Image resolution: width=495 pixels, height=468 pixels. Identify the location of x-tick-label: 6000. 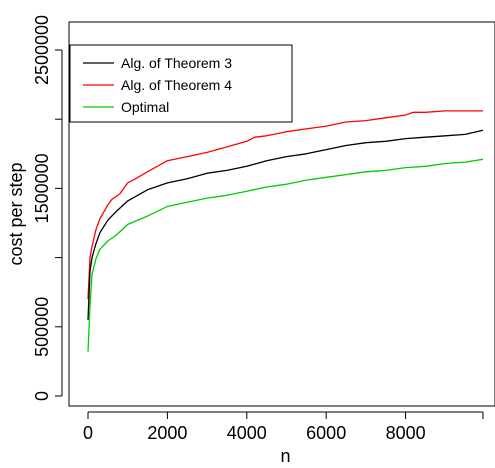
(326, 433).